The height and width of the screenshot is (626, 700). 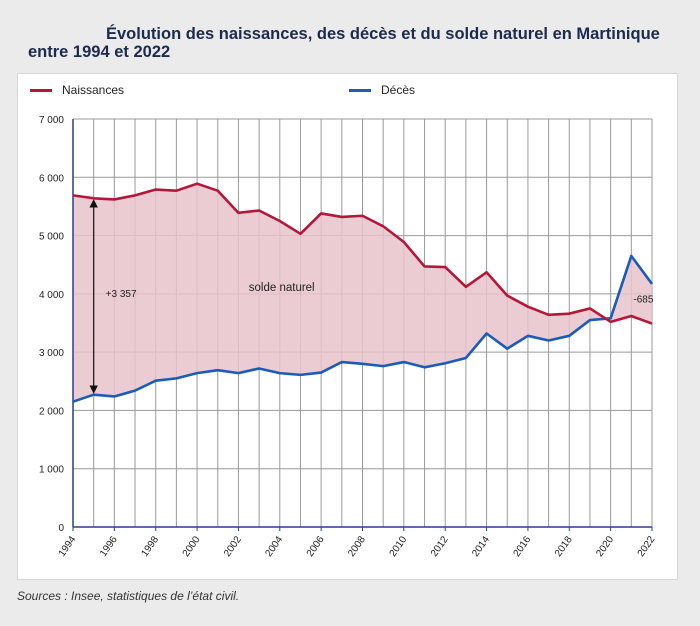 What do you see at coordinates (41, 90) in the screenshot?
I see `legend-swatch-naissances` at bounding box center [41, 90].